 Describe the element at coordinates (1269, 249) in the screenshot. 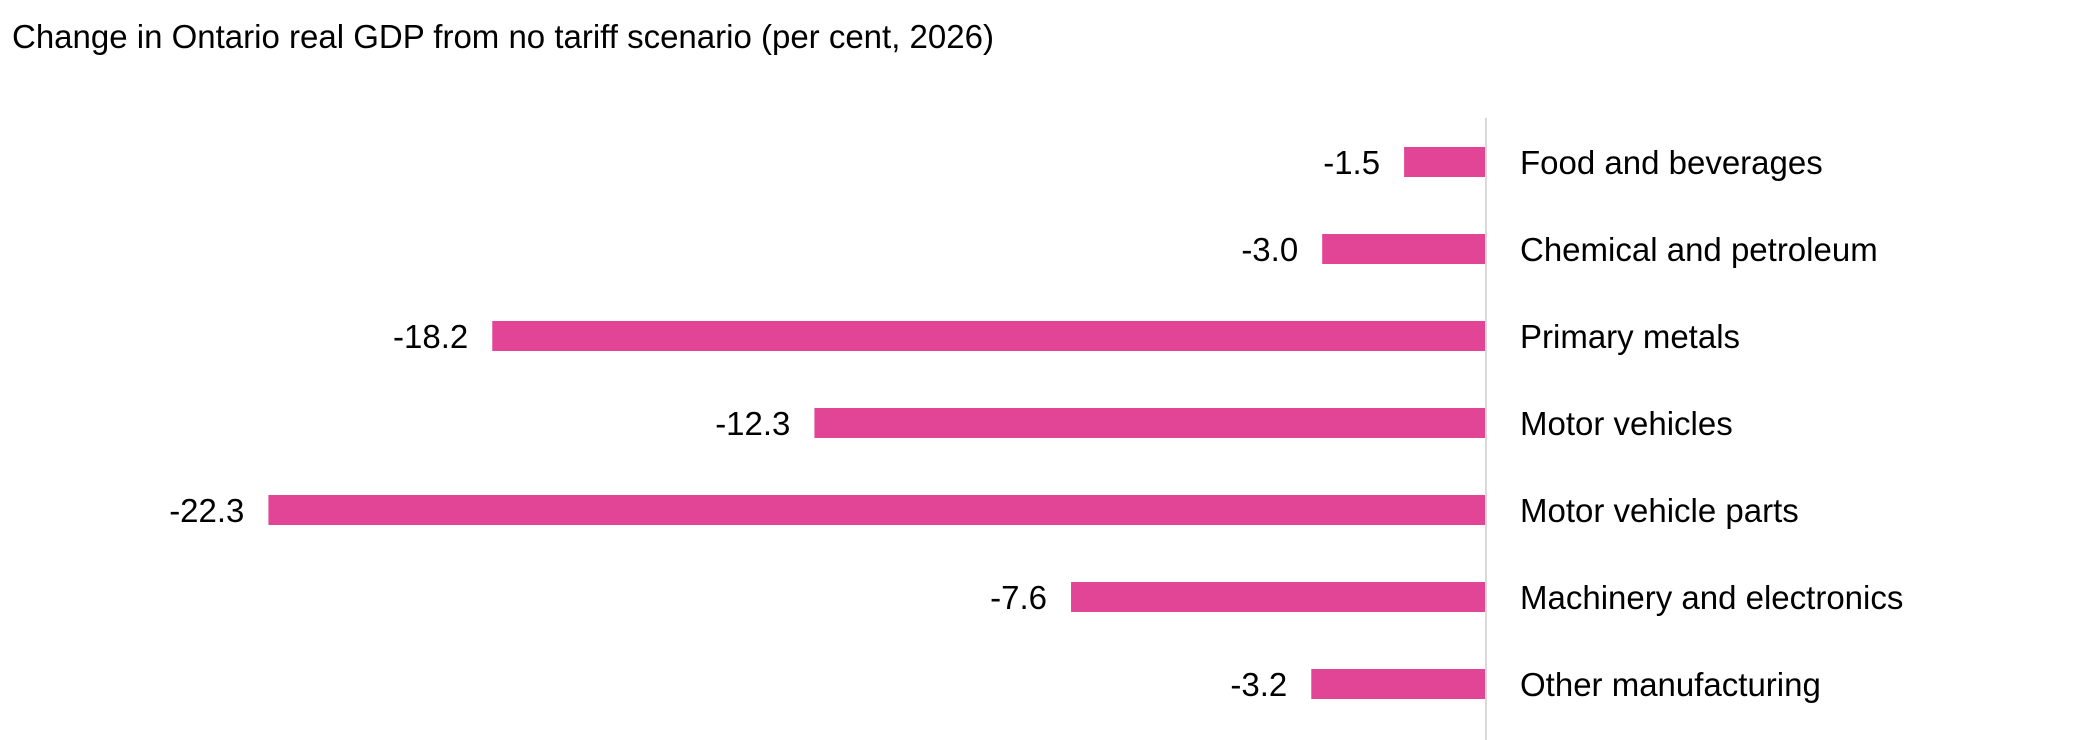

I see `value-label: -3.0` at that location.